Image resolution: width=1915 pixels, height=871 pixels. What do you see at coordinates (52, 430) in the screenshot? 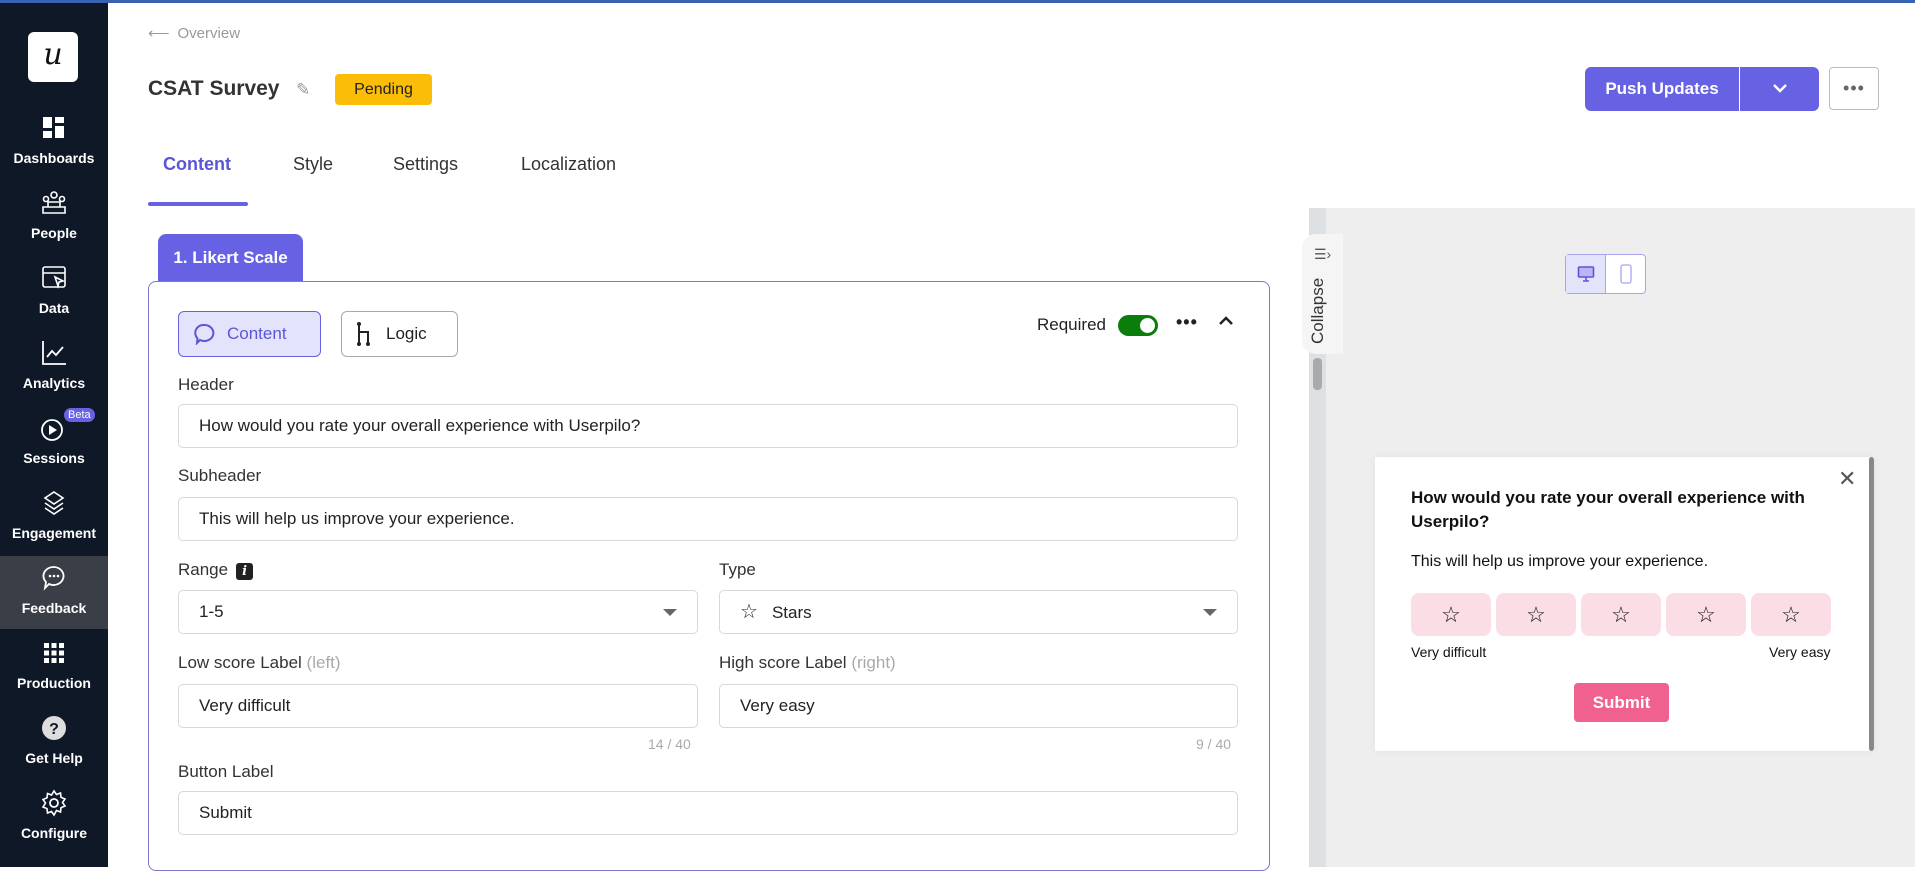
I see `play-icon` at bounding box center [52, 430].